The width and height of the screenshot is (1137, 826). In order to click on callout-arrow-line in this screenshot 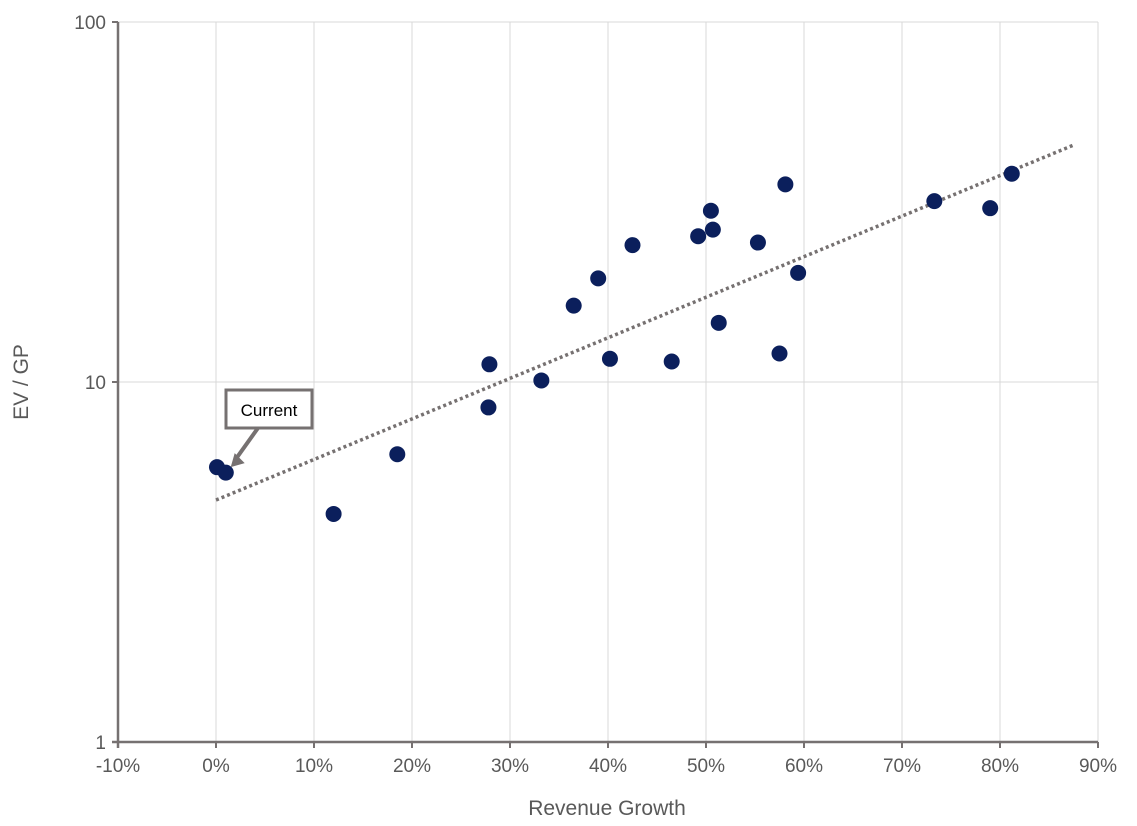, I will do `click(247, 443)`.